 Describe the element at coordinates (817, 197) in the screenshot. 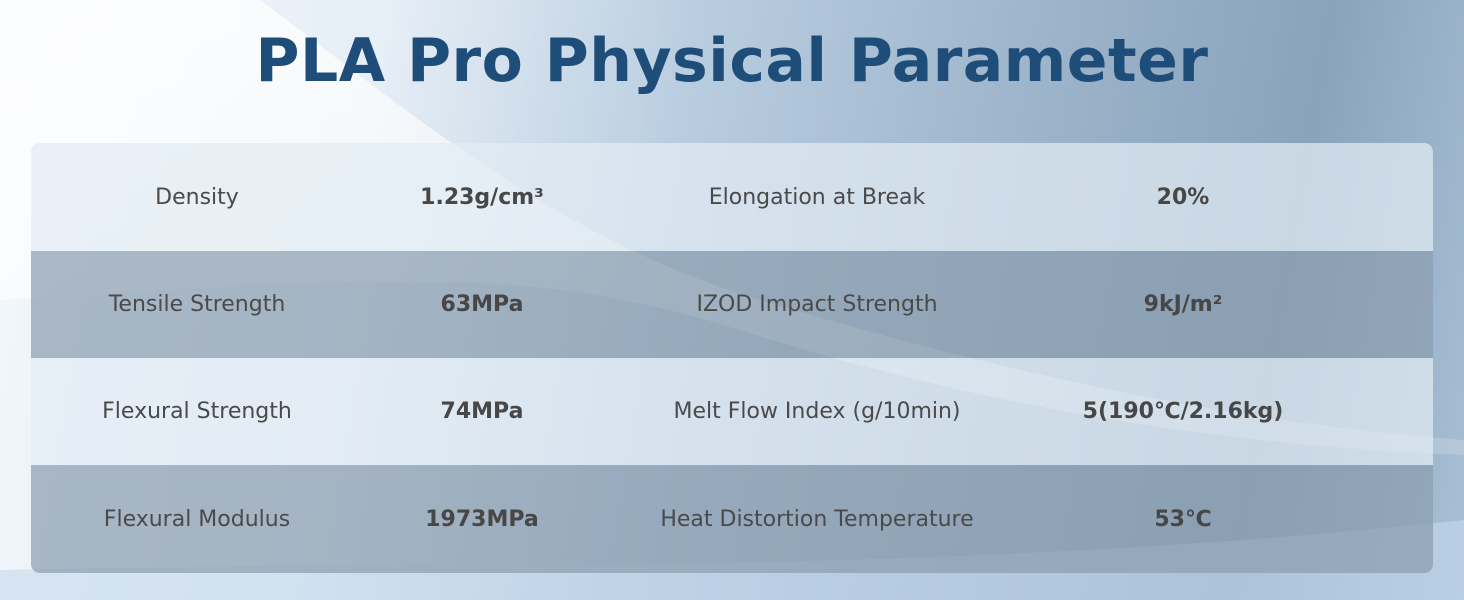

I see `param-label: Elongation at Break` at that location.